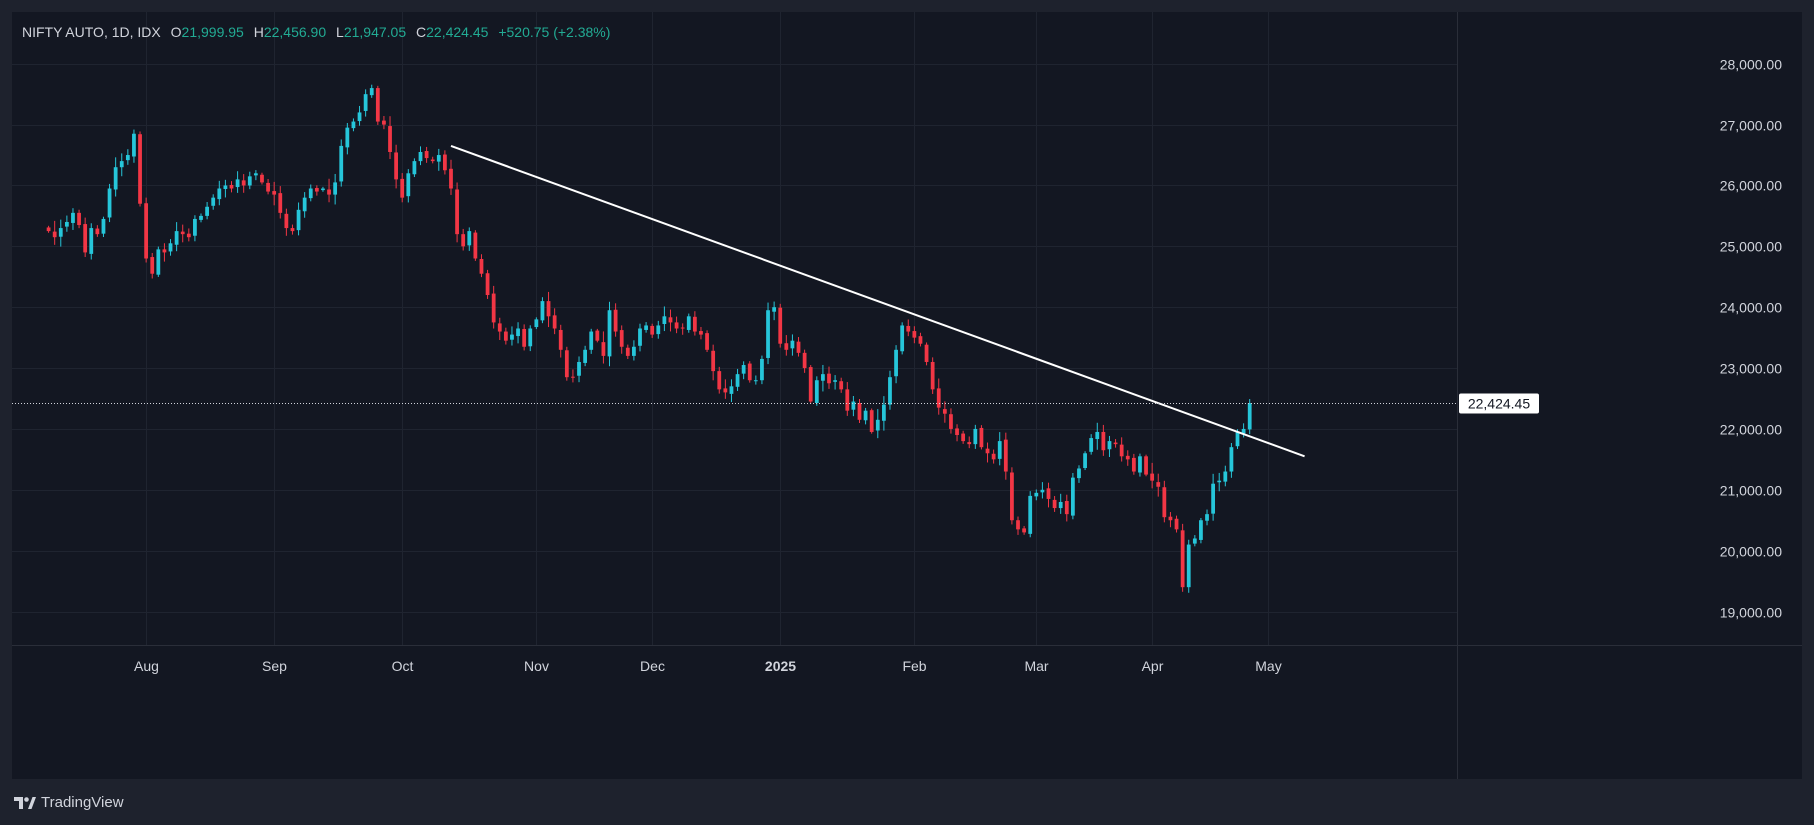  What do you see at coordinates (69, 802) in the screenshot?
I see `tradingview-brand: TradingView` at bounding box center [69, 802].